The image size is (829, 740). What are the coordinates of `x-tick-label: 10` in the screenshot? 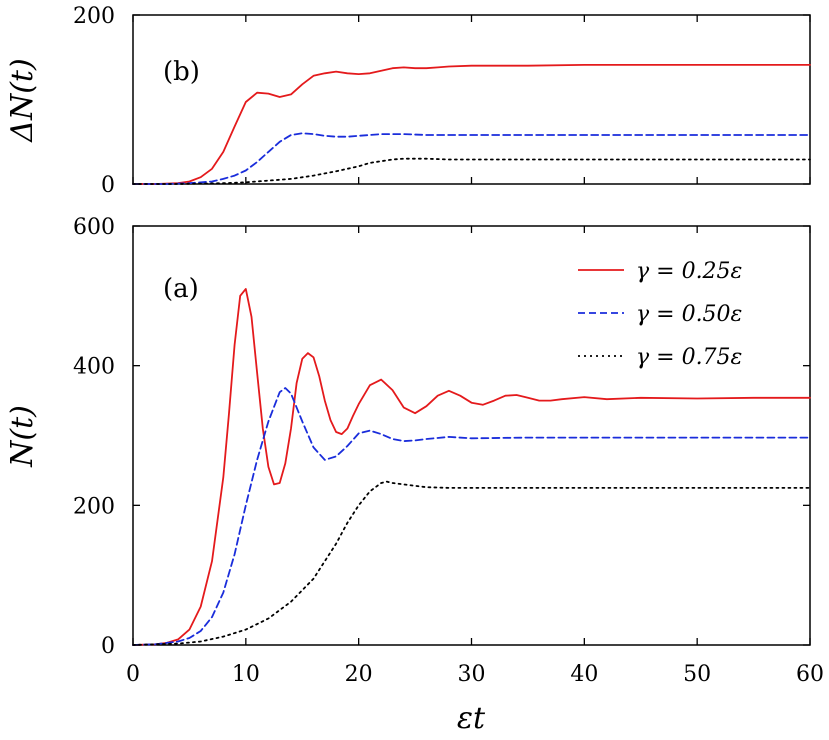 It's located at (246, 674).